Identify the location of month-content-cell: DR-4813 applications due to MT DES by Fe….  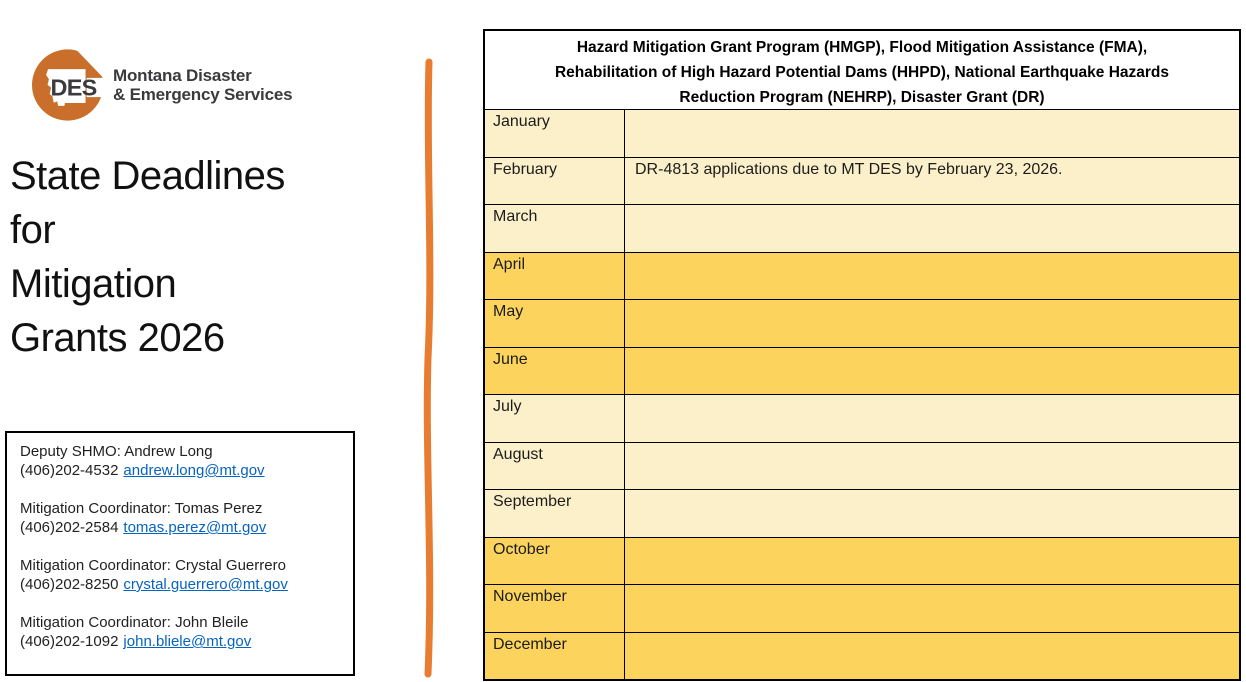
(849, 169).